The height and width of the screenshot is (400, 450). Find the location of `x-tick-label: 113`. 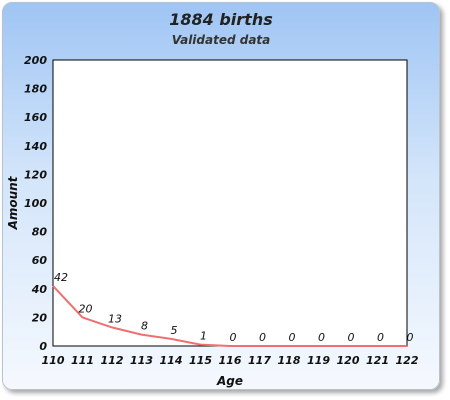

x-tick-label: 113 is located at coordinates (141, 360).